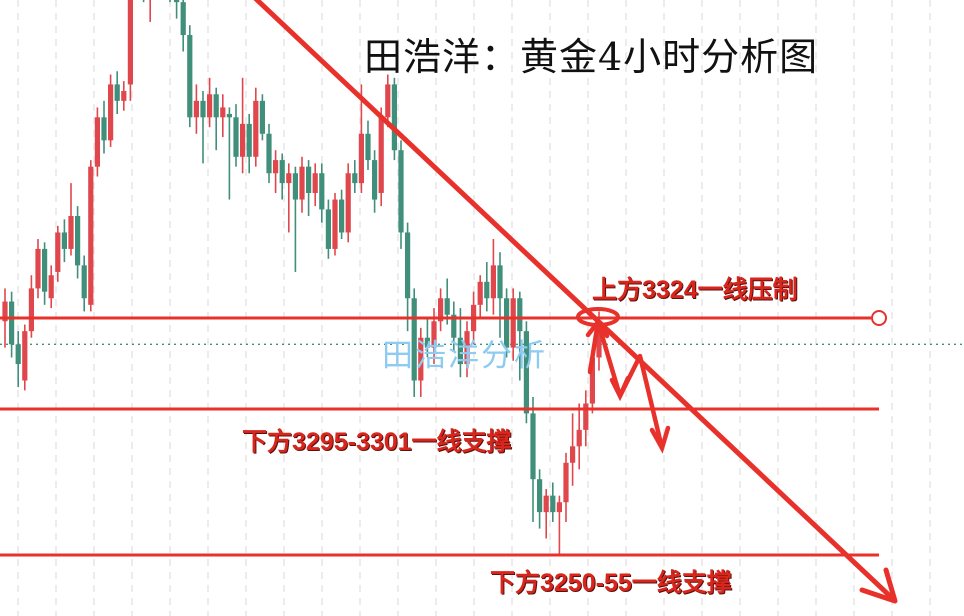  I want to click on support-label-2: 下方3250-55一线支撑, so click(611, 583).